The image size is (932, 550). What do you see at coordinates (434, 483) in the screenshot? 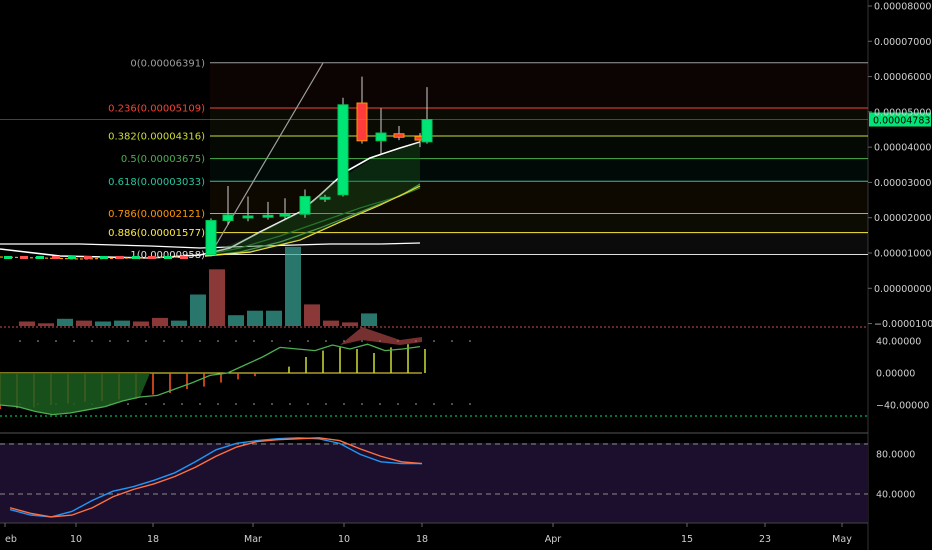
I see `stoch-band` at bounding box center [434, 483].